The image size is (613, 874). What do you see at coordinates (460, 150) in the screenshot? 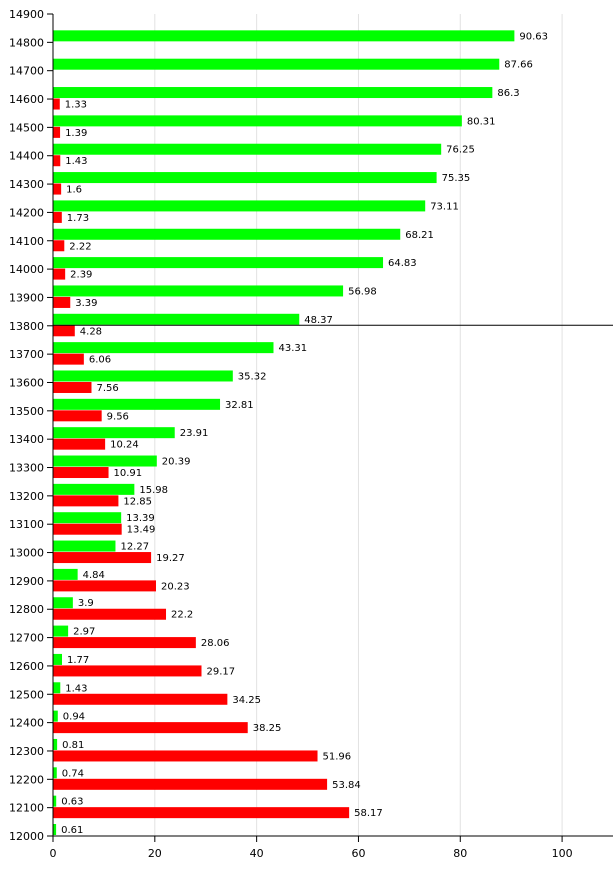
I see `green-label-14400: 76.25` at bounding box center [460, 150].